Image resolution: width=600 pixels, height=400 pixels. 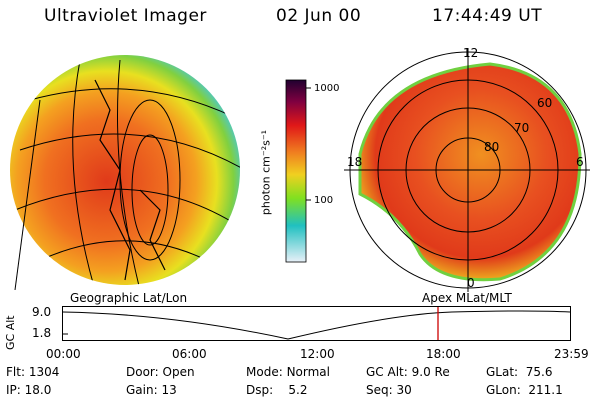 What do you see at coordinates (355, 162) in the screenshot?
I see `mlt-18-label: 18` at bounding box center [355, 162].